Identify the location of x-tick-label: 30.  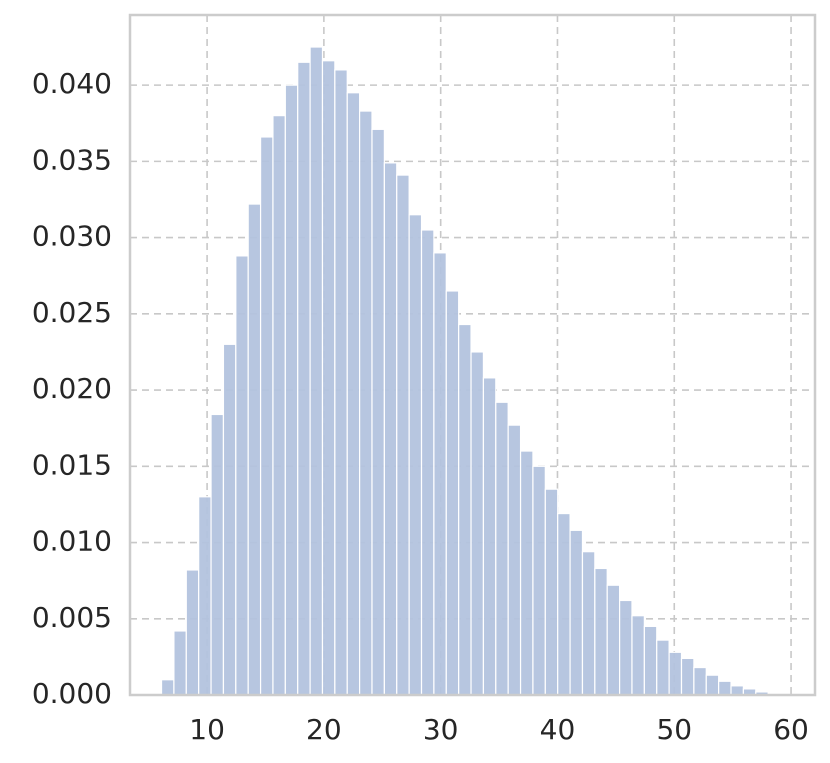
(441, 729).